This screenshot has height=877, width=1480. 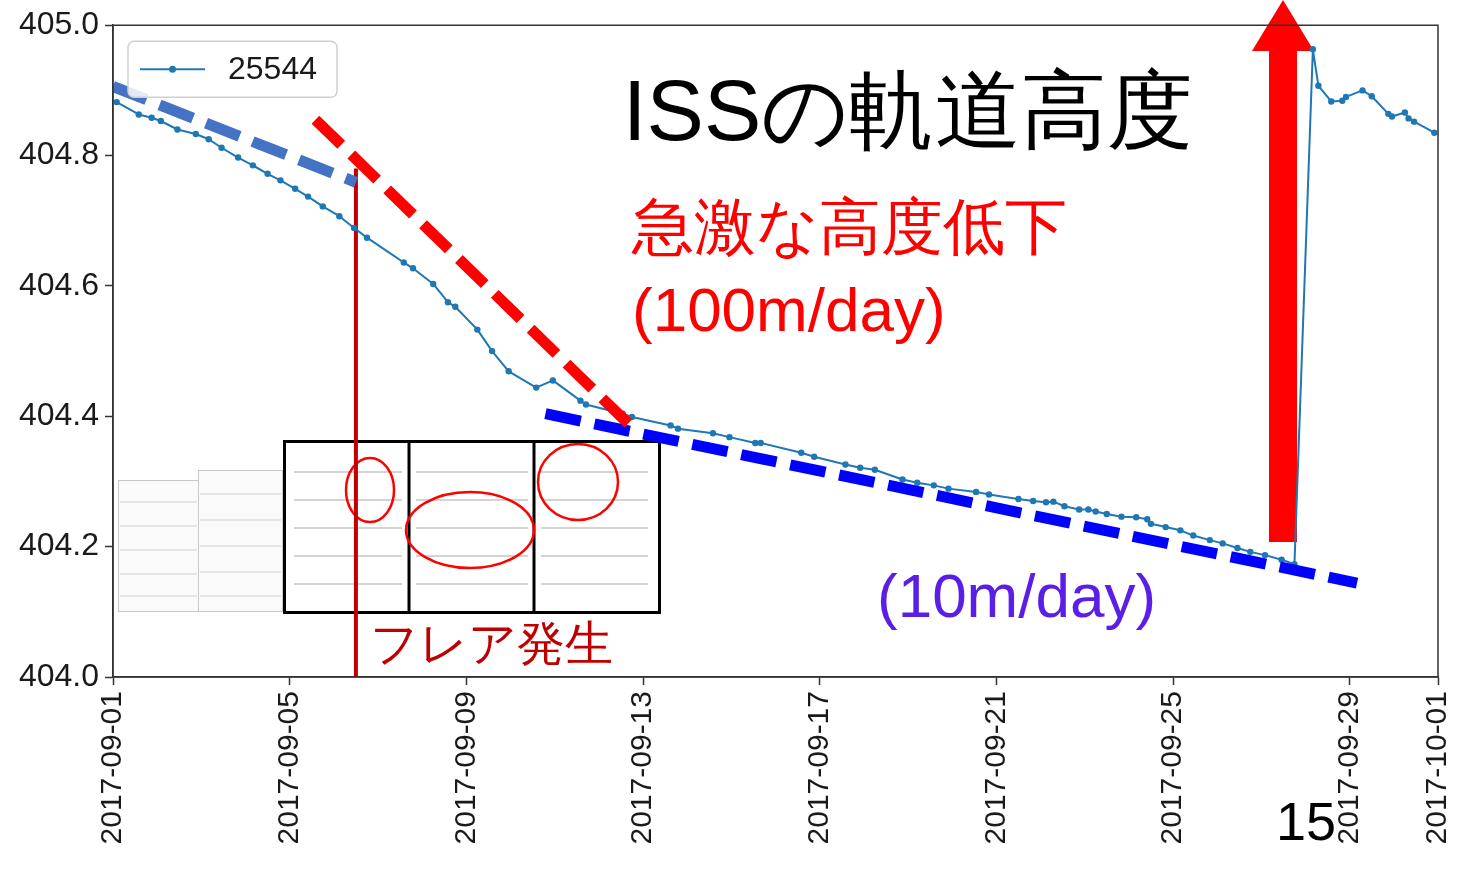 I want to click on annotation: (10m/day), so click(x=1017, y=596).